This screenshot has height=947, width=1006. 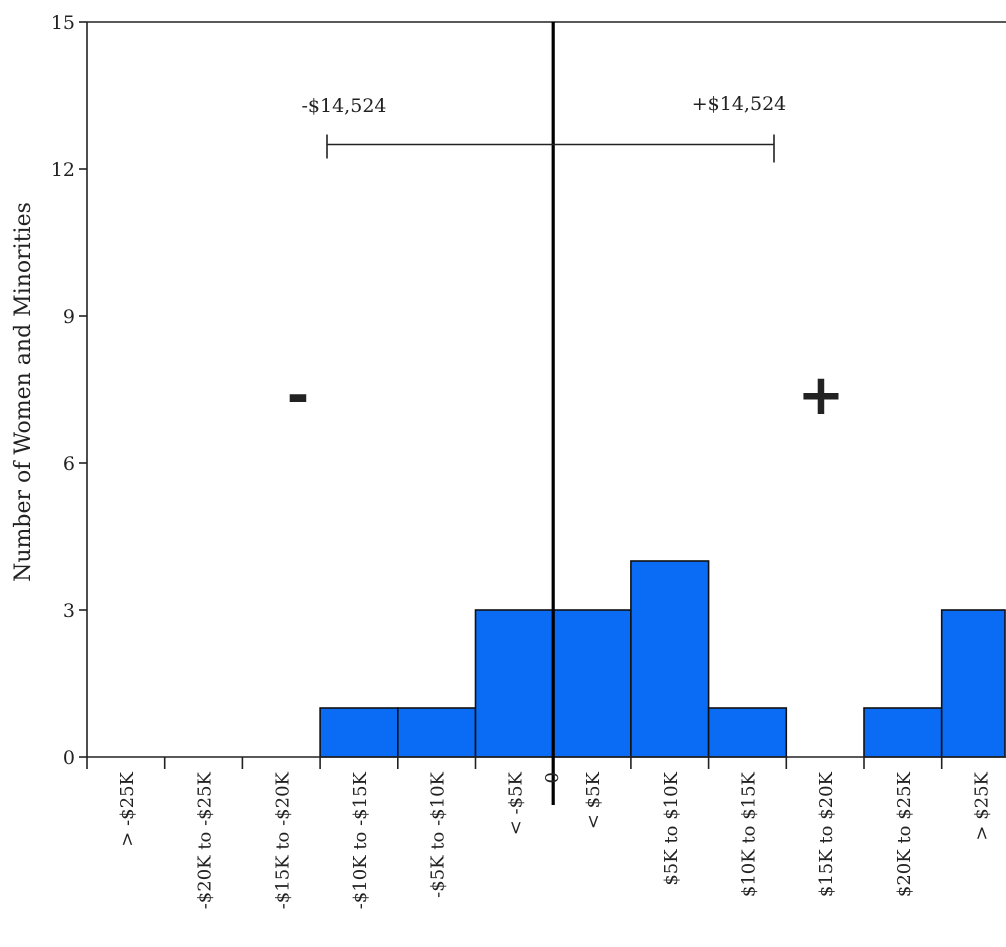 I want to click on x-category-label: -$20K to -$25K, so click(x=205, y=840).